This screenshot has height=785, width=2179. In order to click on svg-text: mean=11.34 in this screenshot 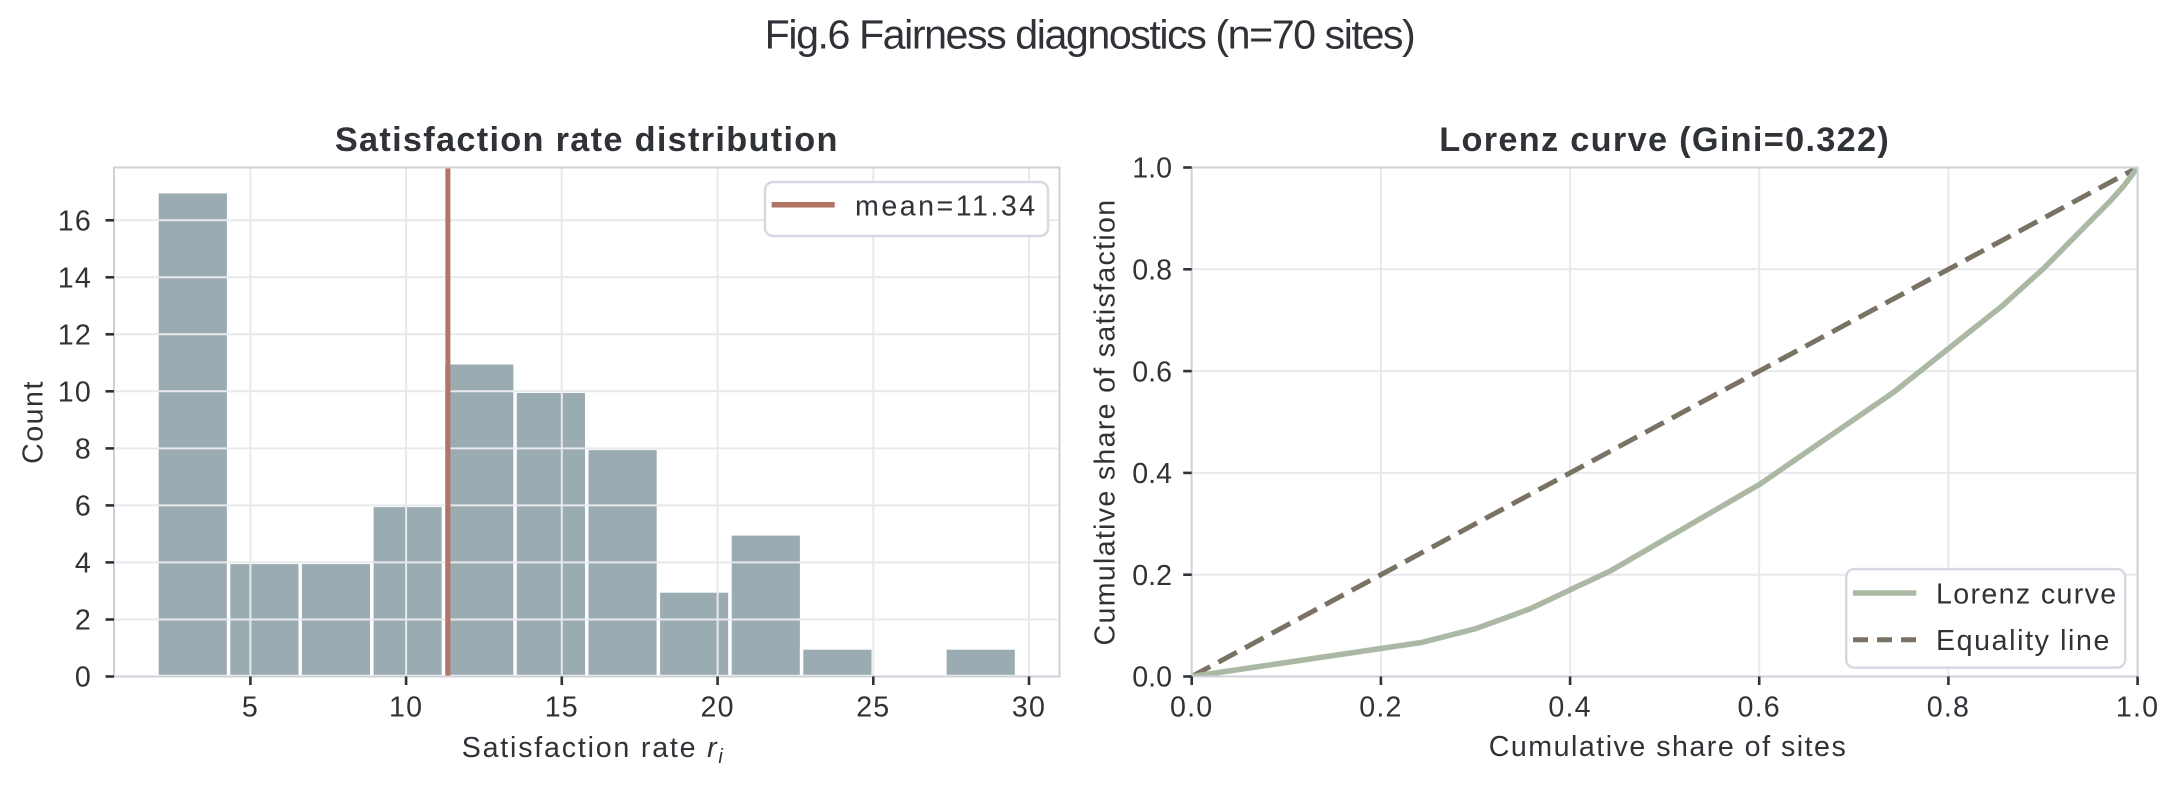, I will do `click(946, 206)`.